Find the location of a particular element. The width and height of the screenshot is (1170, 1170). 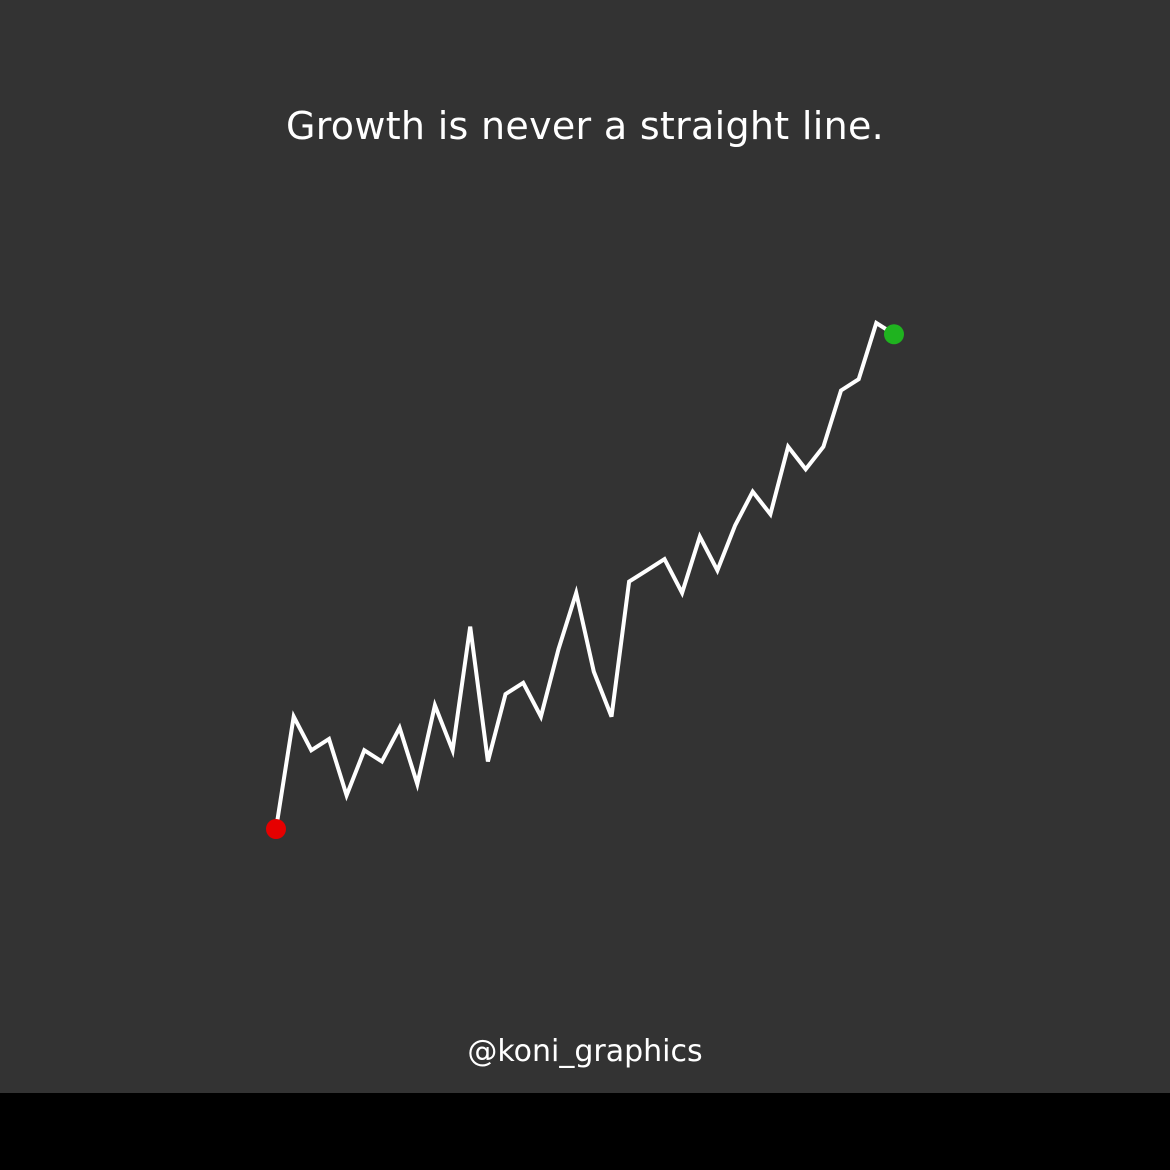

bottom-band is located at coordinates (585, 1131).